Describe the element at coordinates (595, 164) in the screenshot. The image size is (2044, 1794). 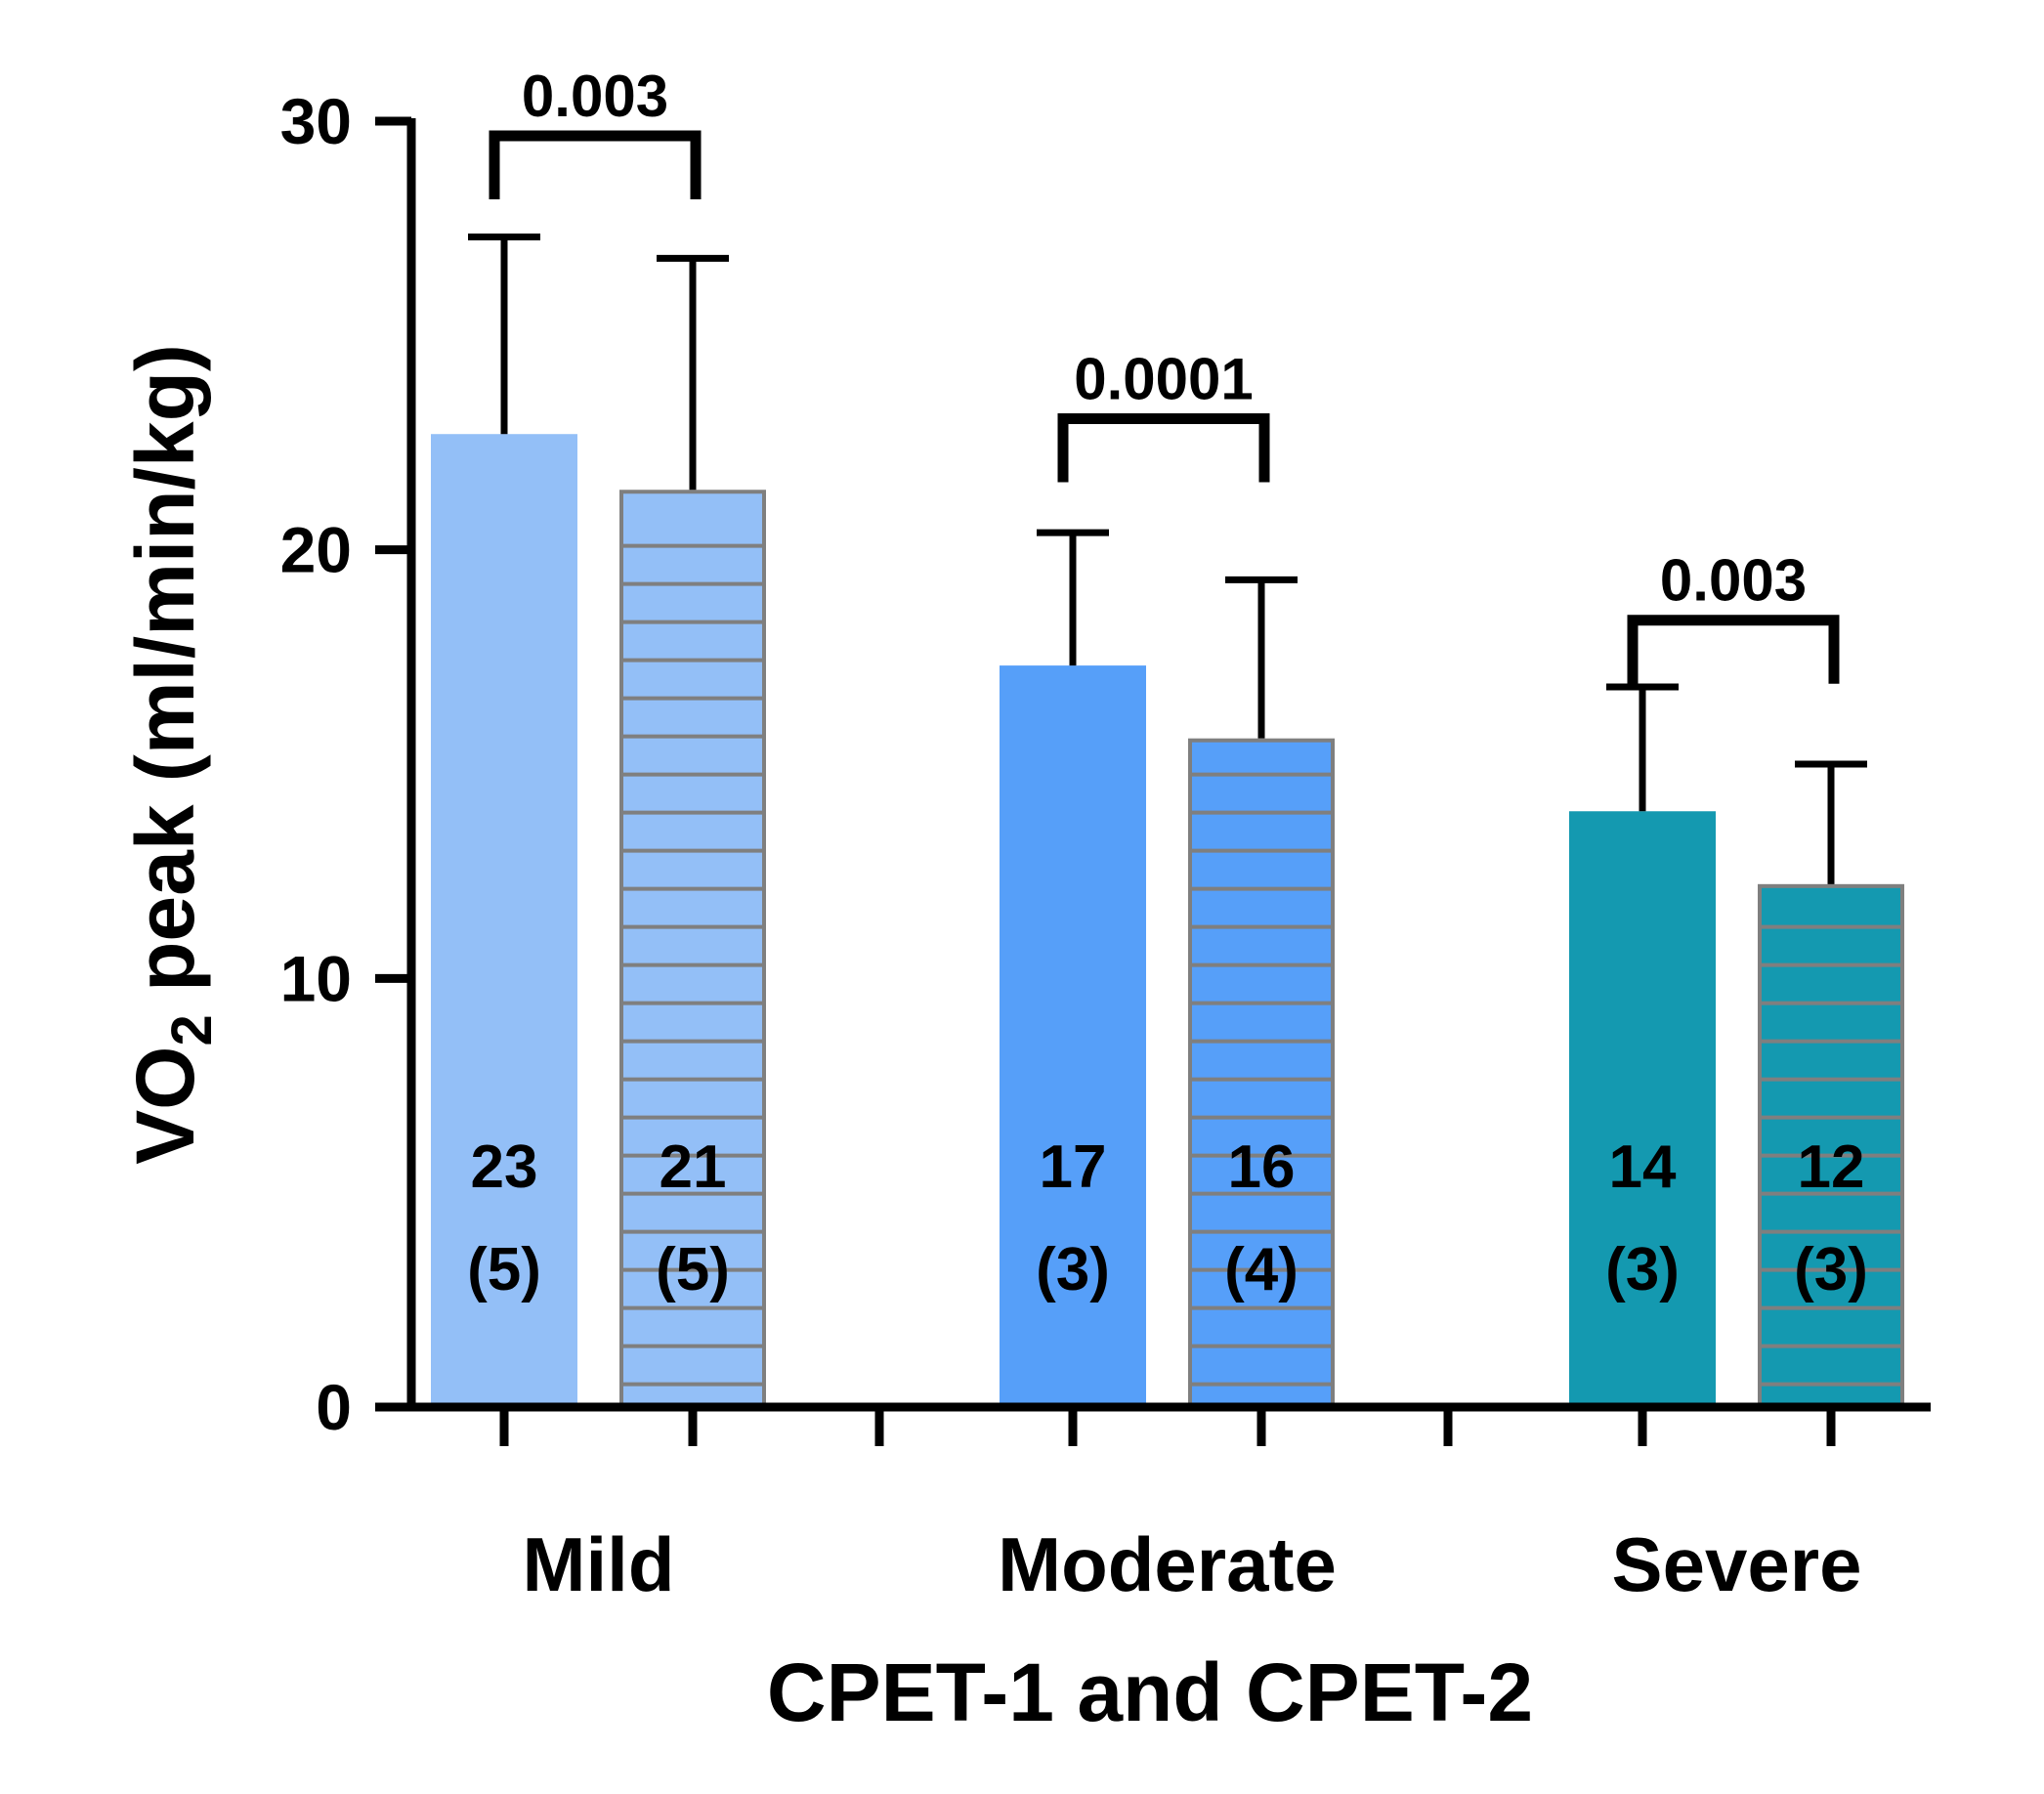
I see `significance-bracket-mild` at that location.